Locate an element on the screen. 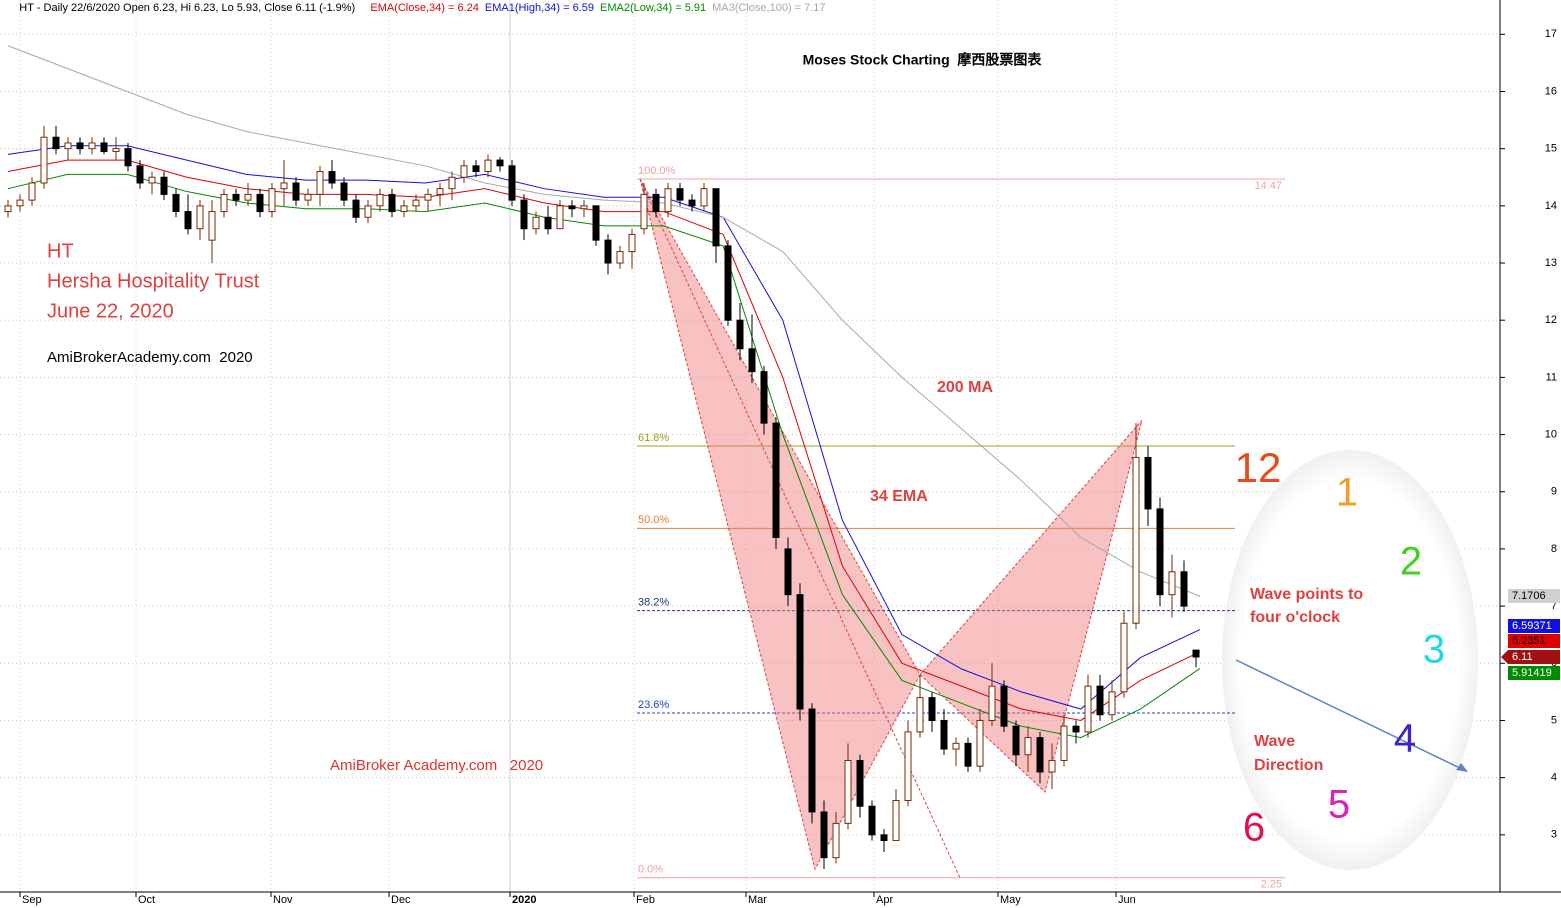 Image resolution: width=1561 pixels, height=908 pixels. clock-number: 1 is located at coordinates (1347, 493).